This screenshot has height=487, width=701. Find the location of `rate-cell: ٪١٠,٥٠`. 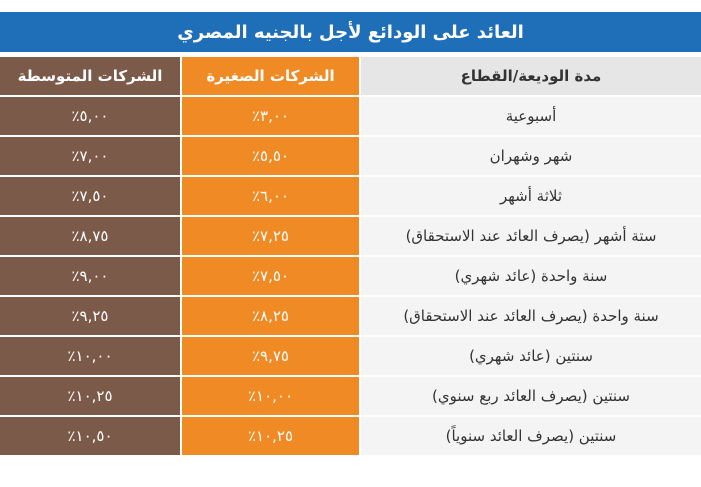

rate-cell: ٪١٠,٥٠ is located at coordinates (90, 436).